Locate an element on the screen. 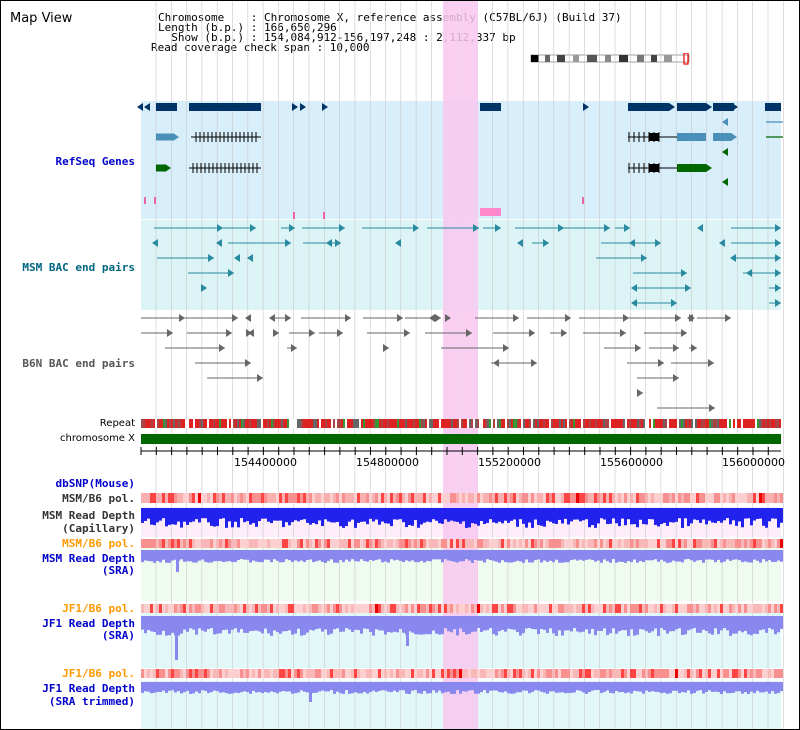 The image size is (800, 730). chromosome-ideogram is located at coordinates (614, 59).